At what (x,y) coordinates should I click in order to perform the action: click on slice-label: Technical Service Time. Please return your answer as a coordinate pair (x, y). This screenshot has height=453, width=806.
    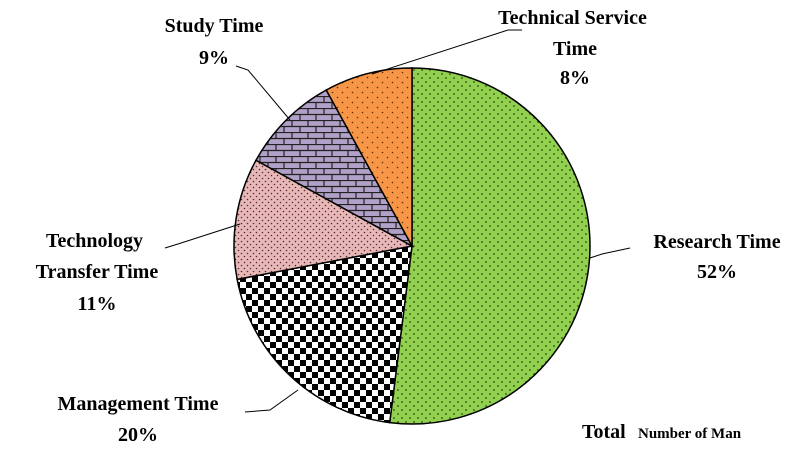
    Looking at the image, I should click on (575, 33).